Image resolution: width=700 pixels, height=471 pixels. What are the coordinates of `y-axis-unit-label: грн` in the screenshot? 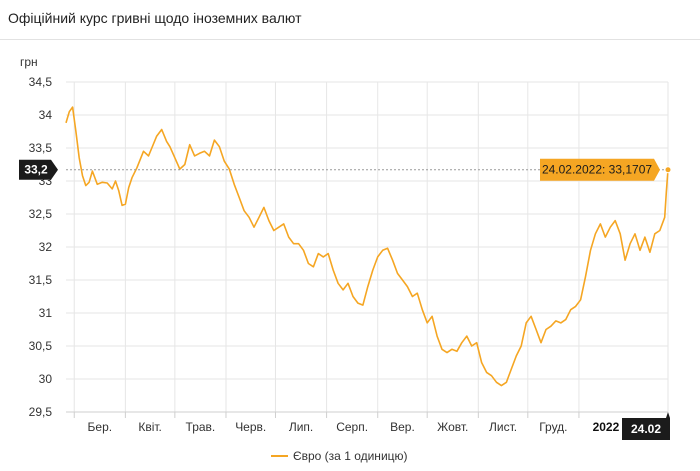 It's located at (29, 62).